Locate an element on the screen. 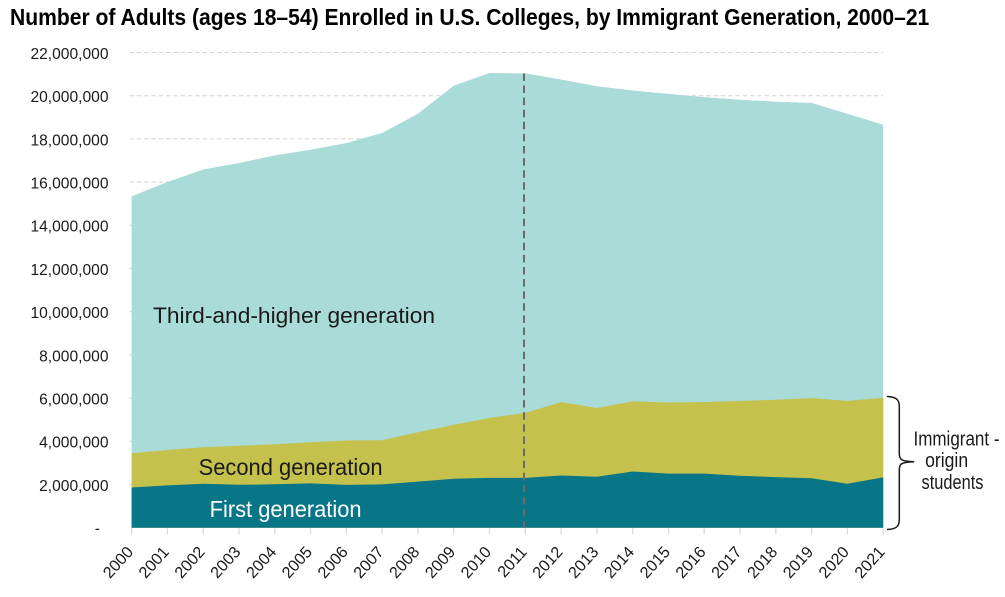 The height and width of the screenshot is (597, 1005). svg-text: 2,000,000 is located at coordinates (74, 486).